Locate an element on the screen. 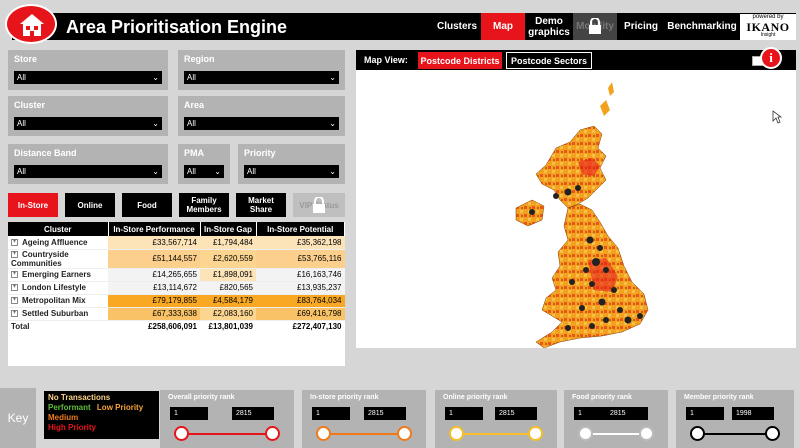  col-header-cluster: Cluster is located at coordinates (58, 229).